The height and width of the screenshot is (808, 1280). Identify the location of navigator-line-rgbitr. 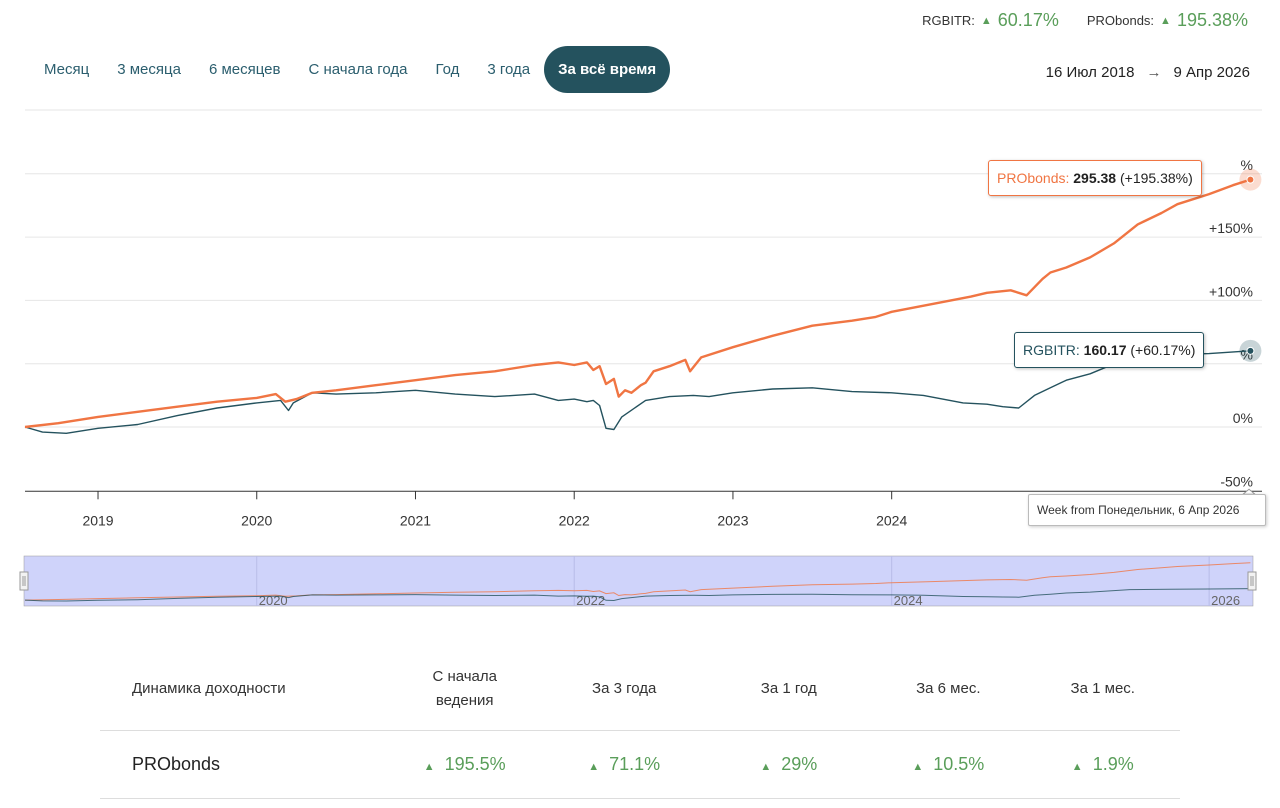
(637, 595).